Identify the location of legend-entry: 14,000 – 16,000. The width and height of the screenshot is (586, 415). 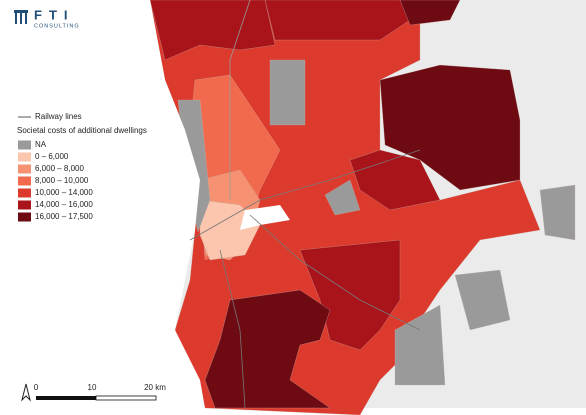
(64, 204).